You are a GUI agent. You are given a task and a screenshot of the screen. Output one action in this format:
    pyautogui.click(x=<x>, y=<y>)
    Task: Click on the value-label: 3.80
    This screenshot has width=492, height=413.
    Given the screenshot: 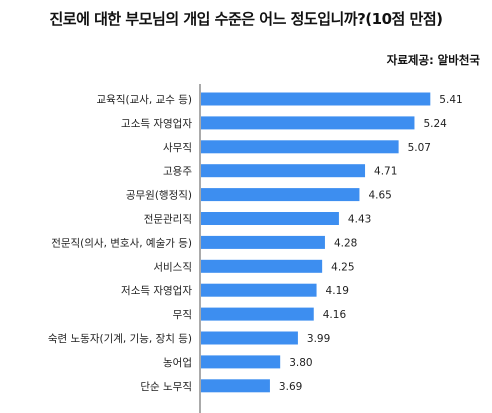 What is the action you would take?
    pyautogui.click(x=300, y=363)
    